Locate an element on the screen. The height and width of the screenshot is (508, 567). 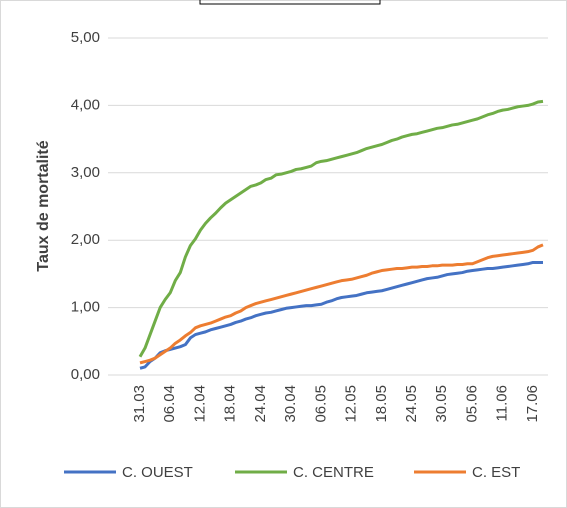
x-tick-label: 12.05 is located at coordinates (351, 404).